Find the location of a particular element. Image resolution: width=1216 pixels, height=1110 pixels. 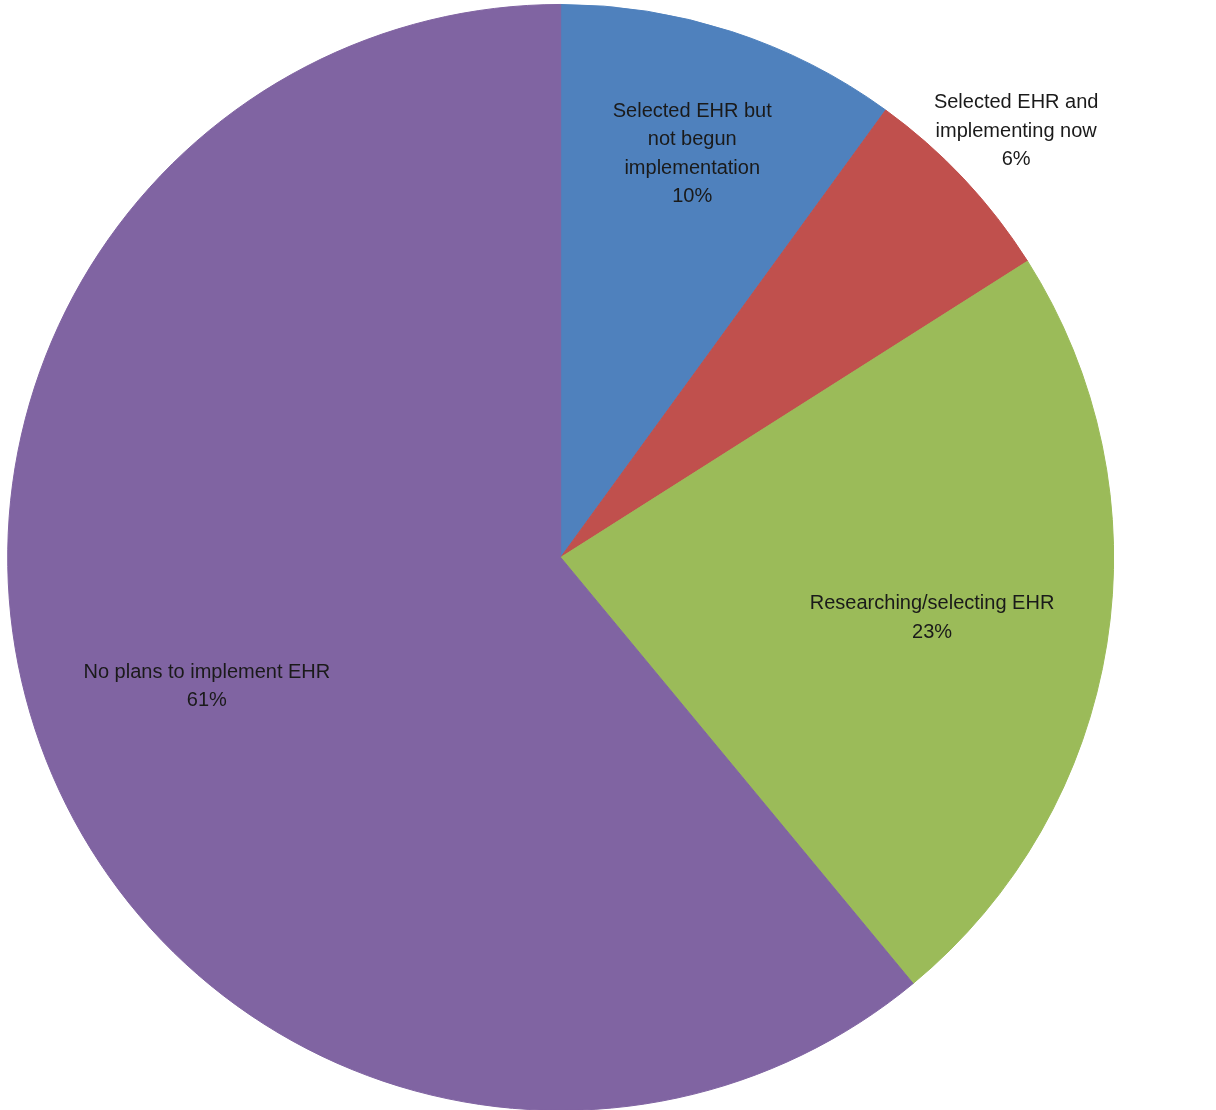

data-label: 6% is located at coordinates (1016, 158).